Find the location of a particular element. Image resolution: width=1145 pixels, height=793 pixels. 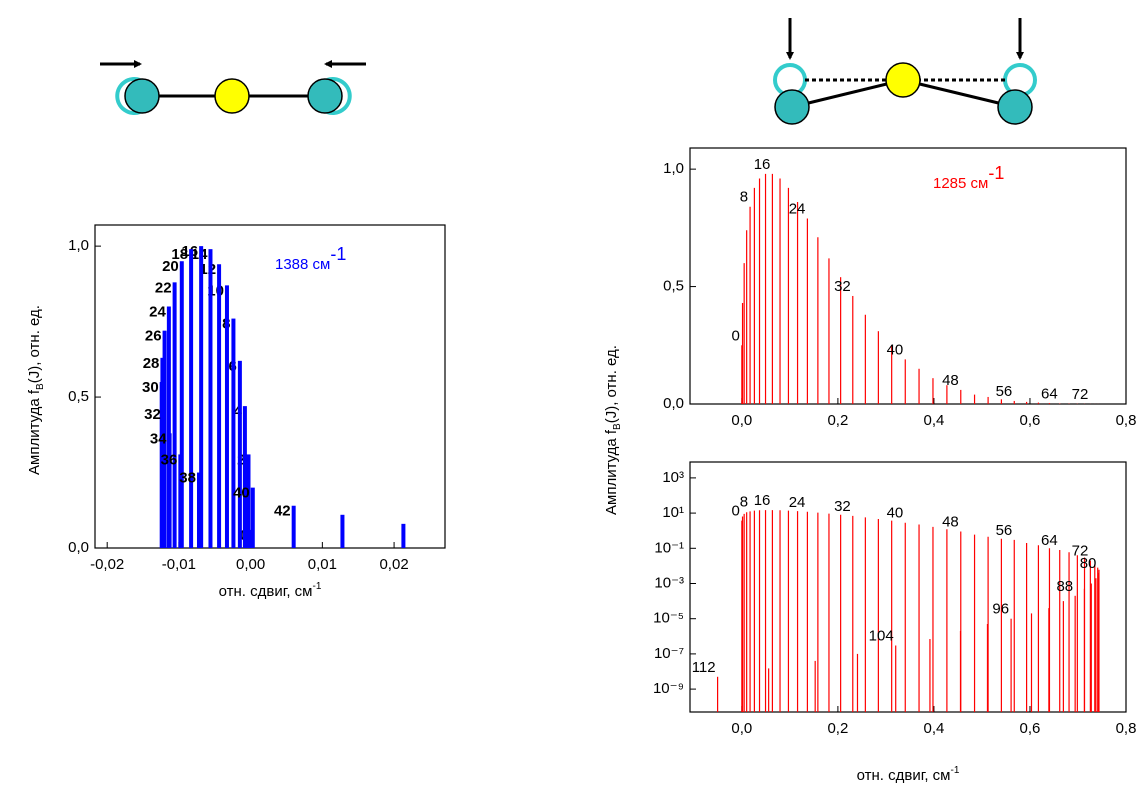

point-label: 104 is located at coordinates (881, 635).